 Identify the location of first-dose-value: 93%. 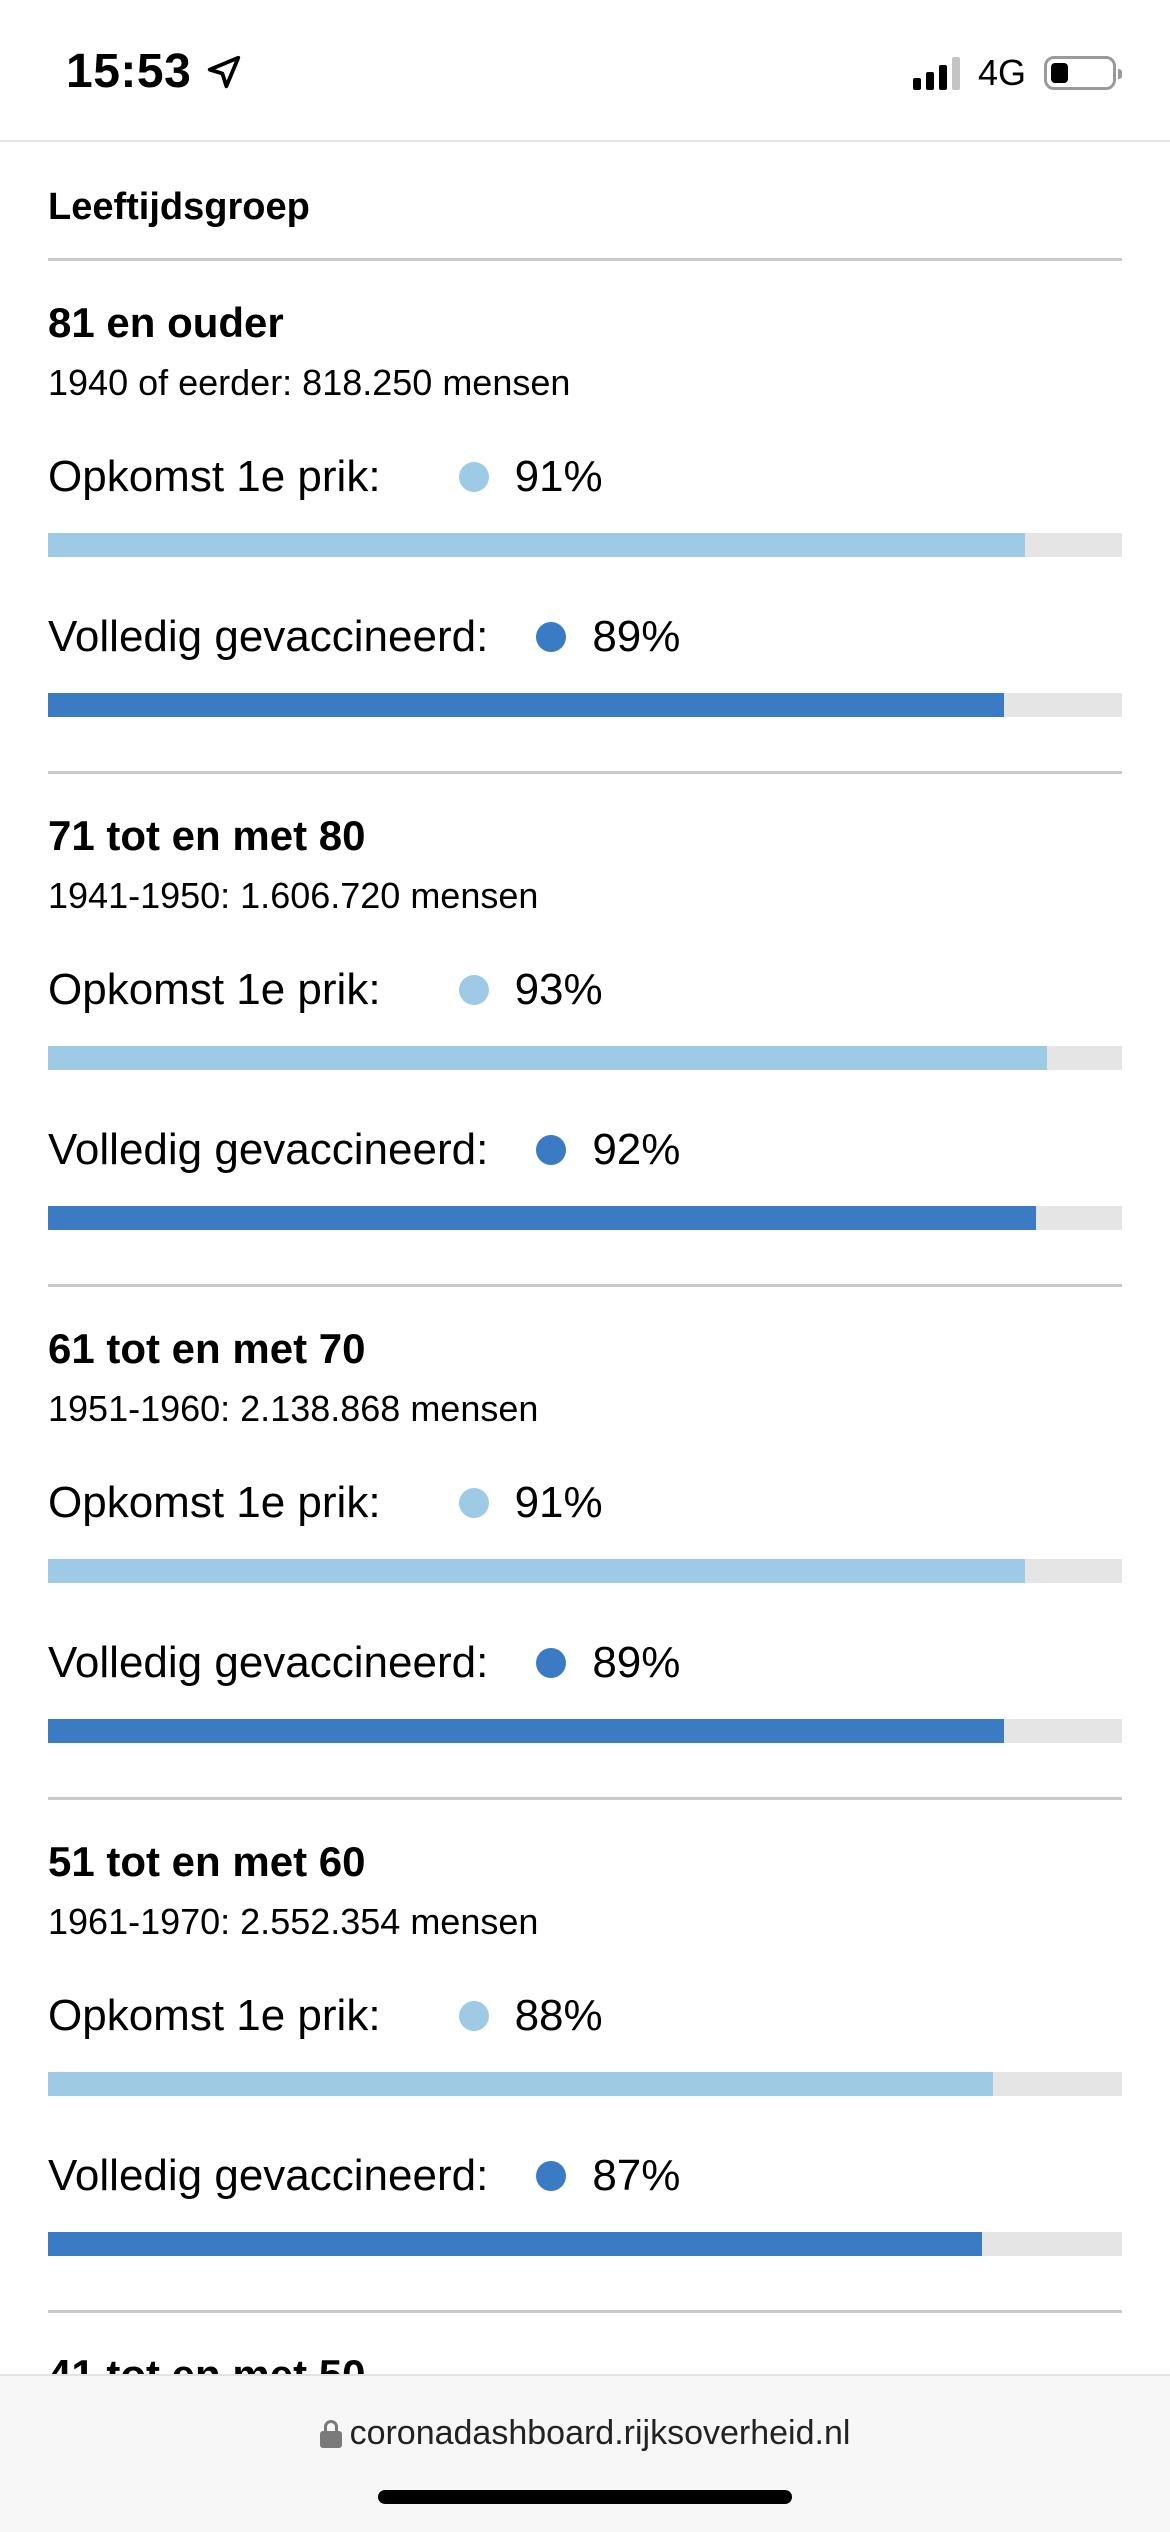
(558, 989).